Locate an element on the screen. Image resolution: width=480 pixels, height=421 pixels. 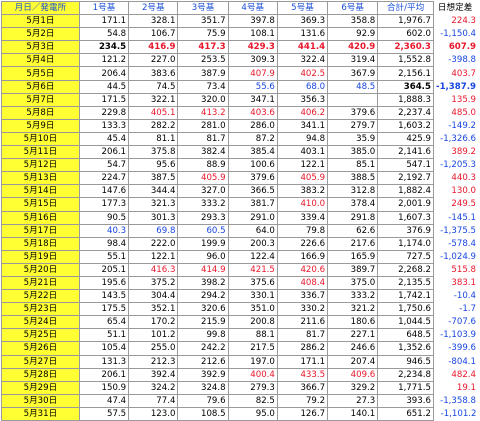
row-unit-2: 227.0 is located at coordinates (153, 60).